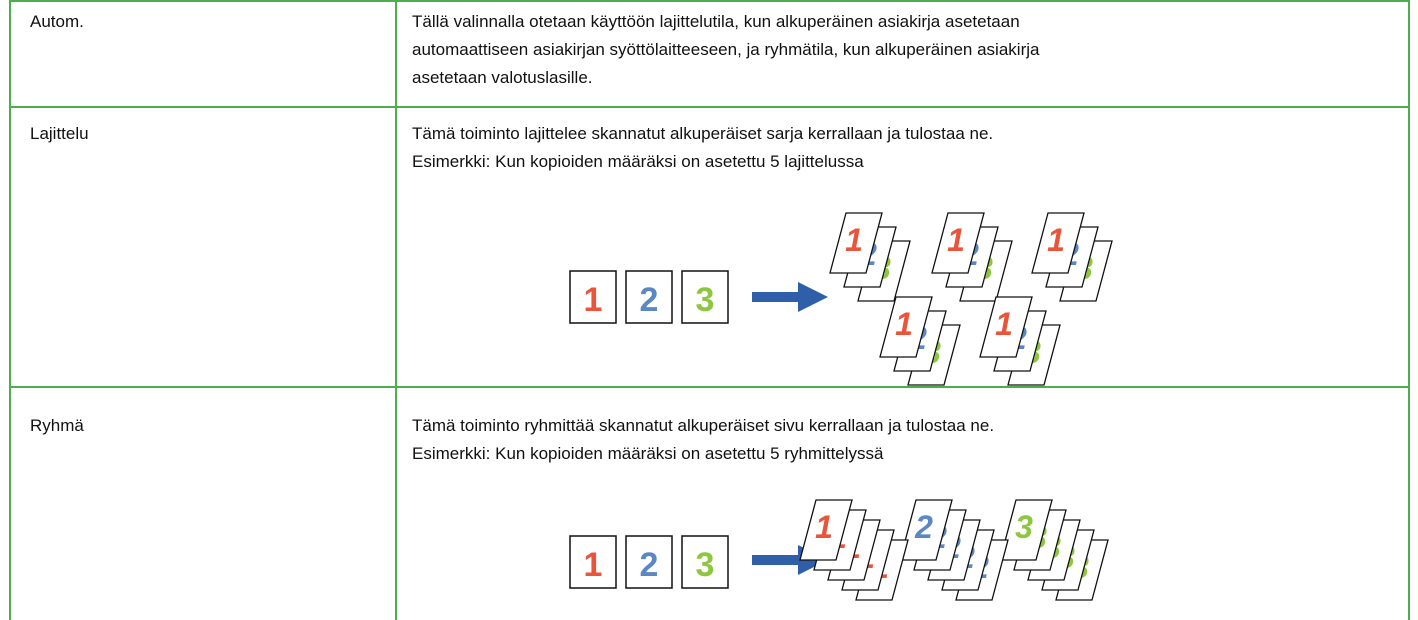 Image resolution: width=1418 pixels, height=620 pixels. What do you see at coordinates (59, 133) in the screenshot?
I see `row-label: Lajittelu` at bounding box center [59, 133].